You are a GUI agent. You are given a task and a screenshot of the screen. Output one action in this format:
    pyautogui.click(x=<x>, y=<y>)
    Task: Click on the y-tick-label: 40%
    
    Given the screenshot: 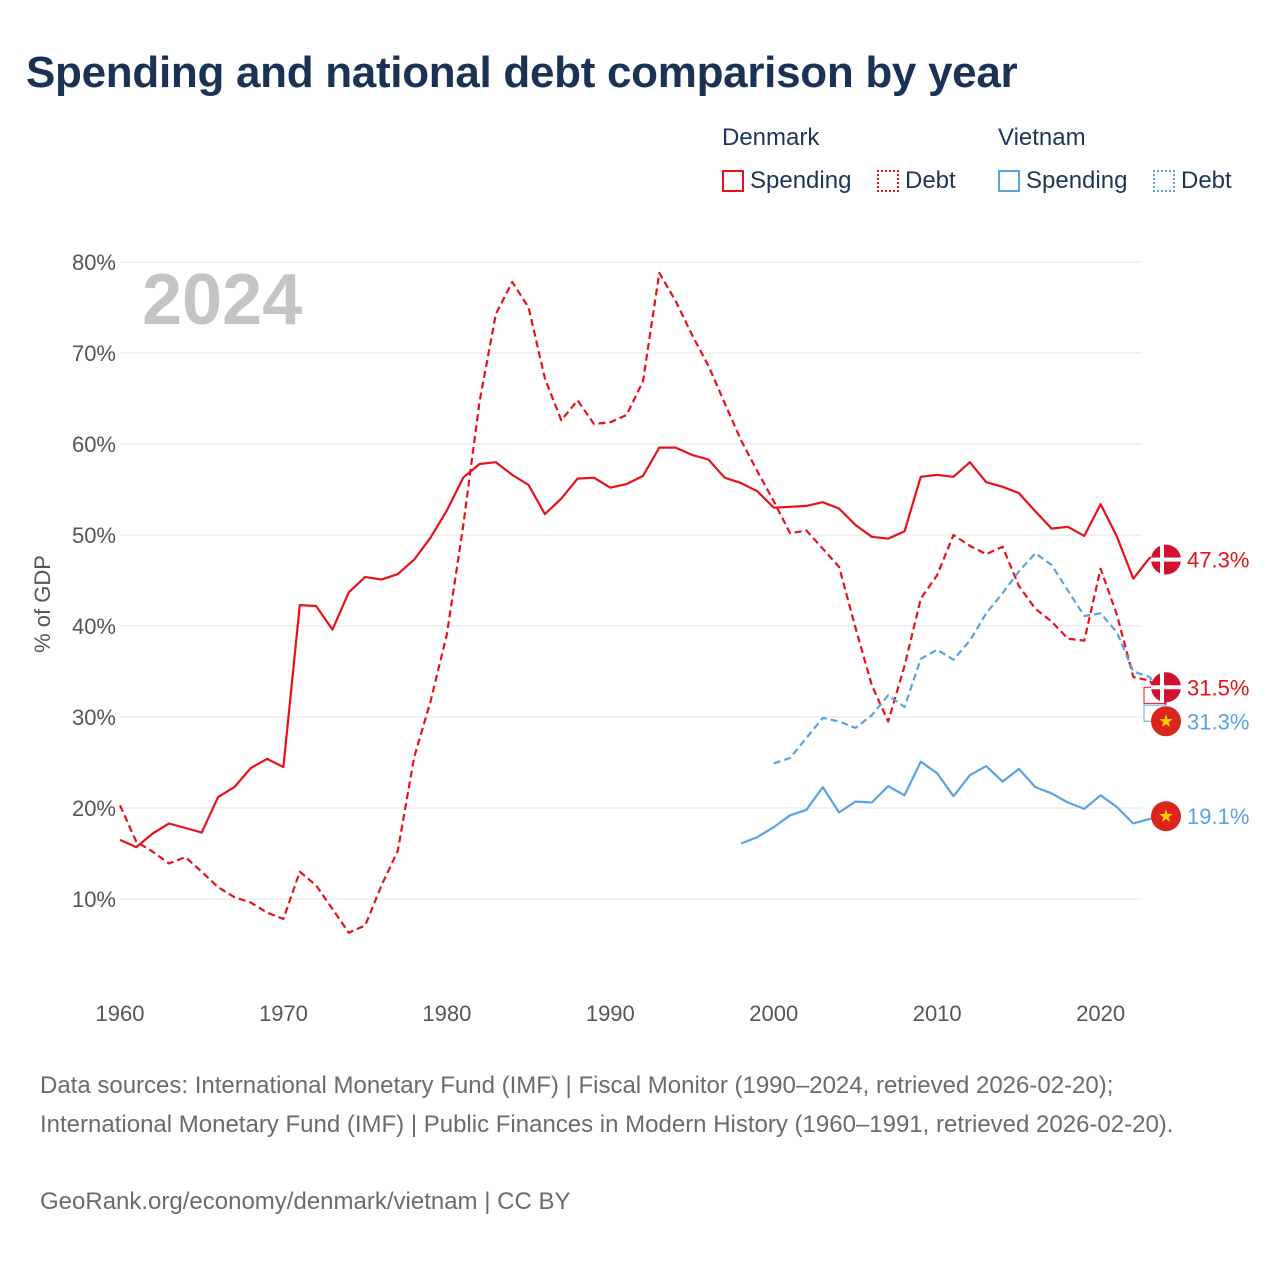 What is the action you would take?
    pyautogui.click(x=94, y=626)
    